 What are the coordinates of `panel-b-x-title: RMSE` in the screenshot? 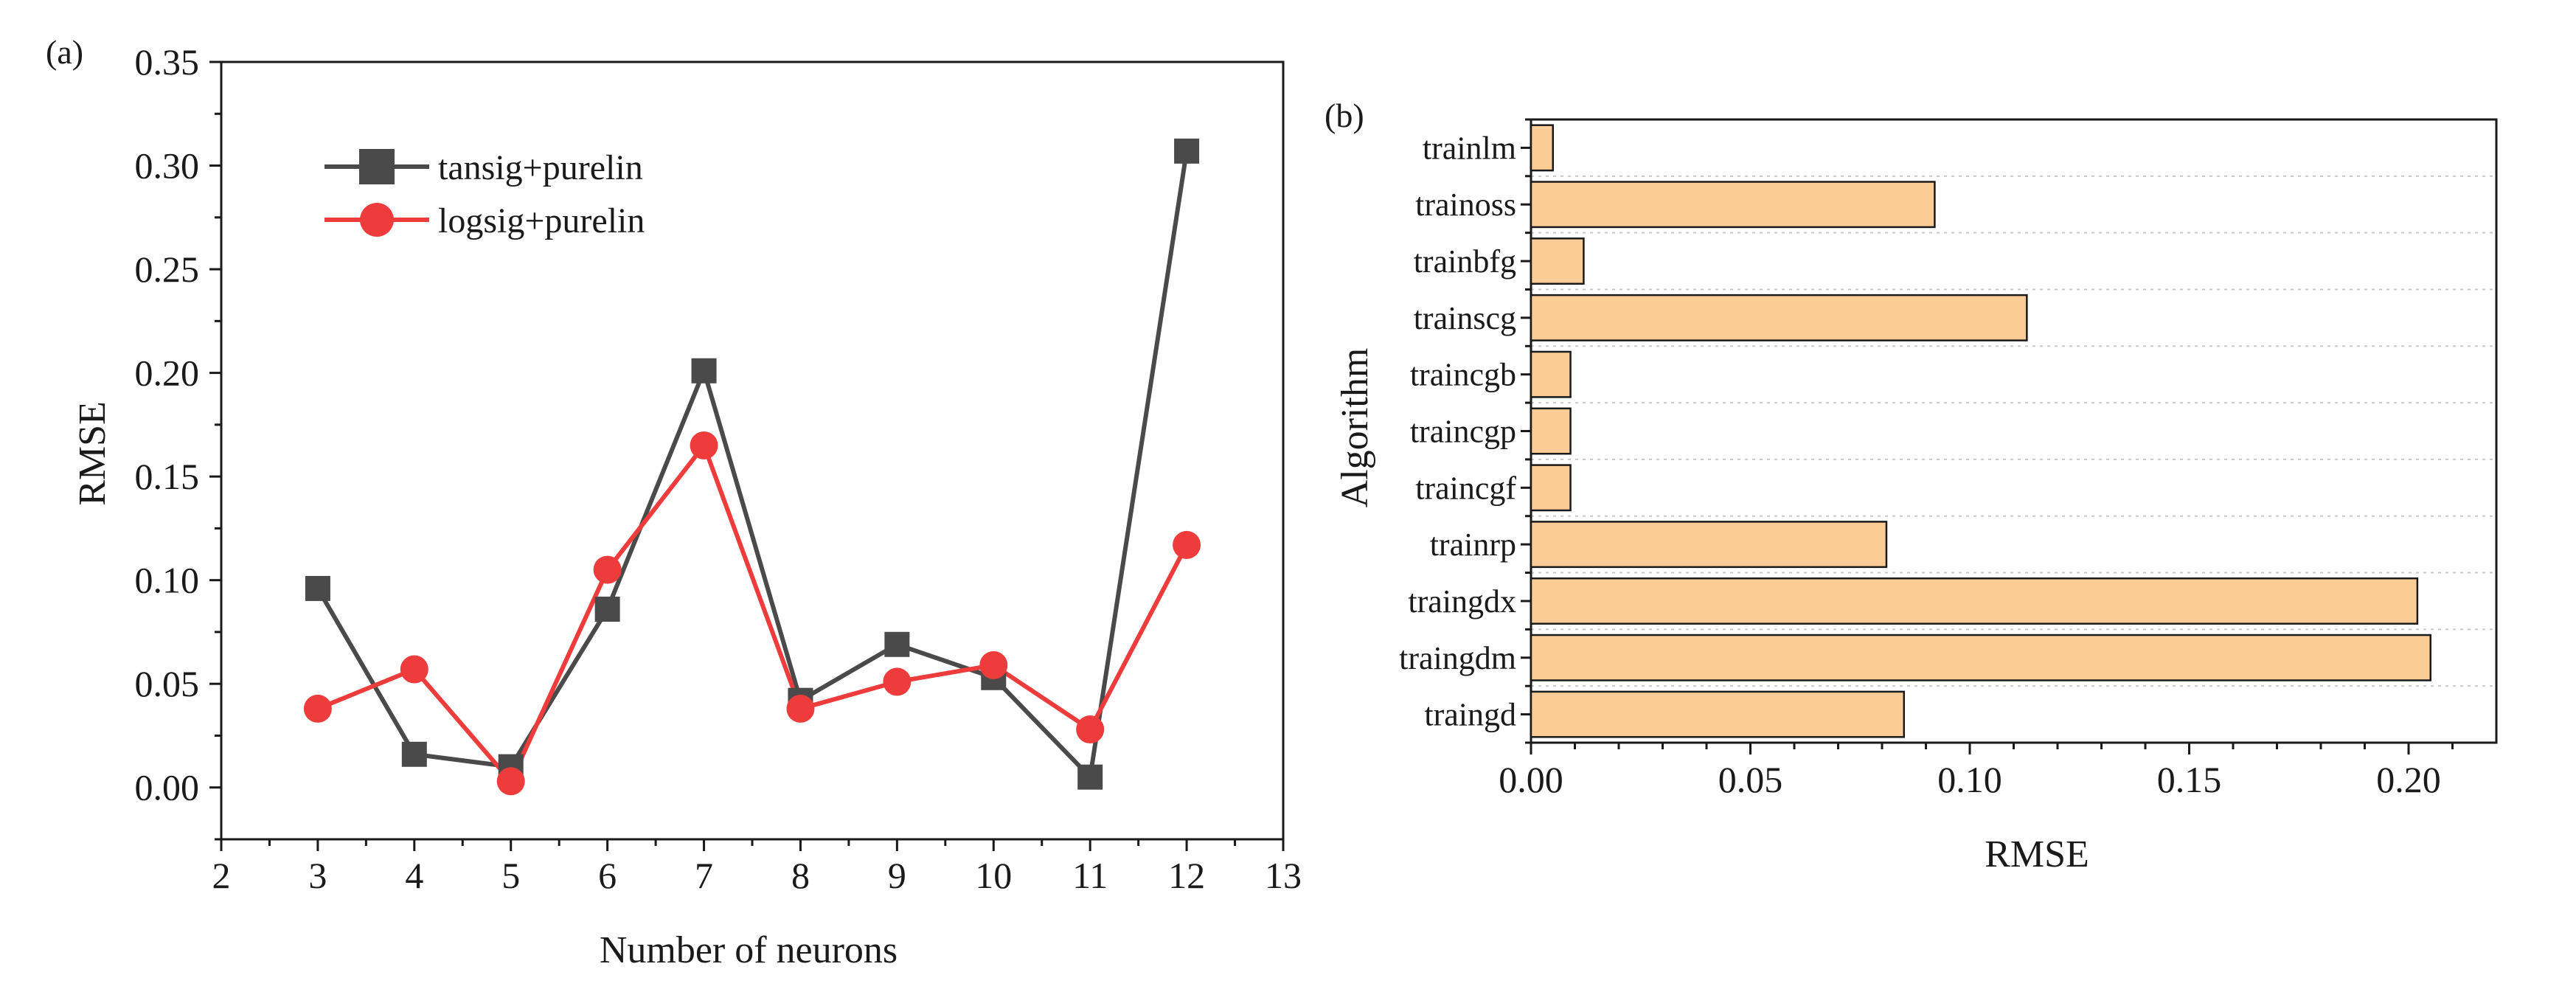 It's located at (2037, 854).